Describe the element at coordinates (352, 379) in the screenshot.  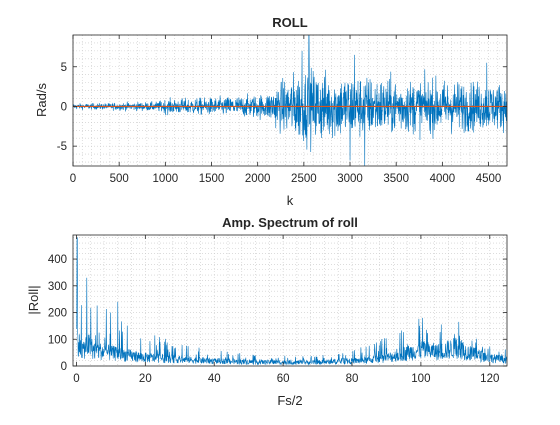
I see `spectrum-x-tick-label: 80` at that location.